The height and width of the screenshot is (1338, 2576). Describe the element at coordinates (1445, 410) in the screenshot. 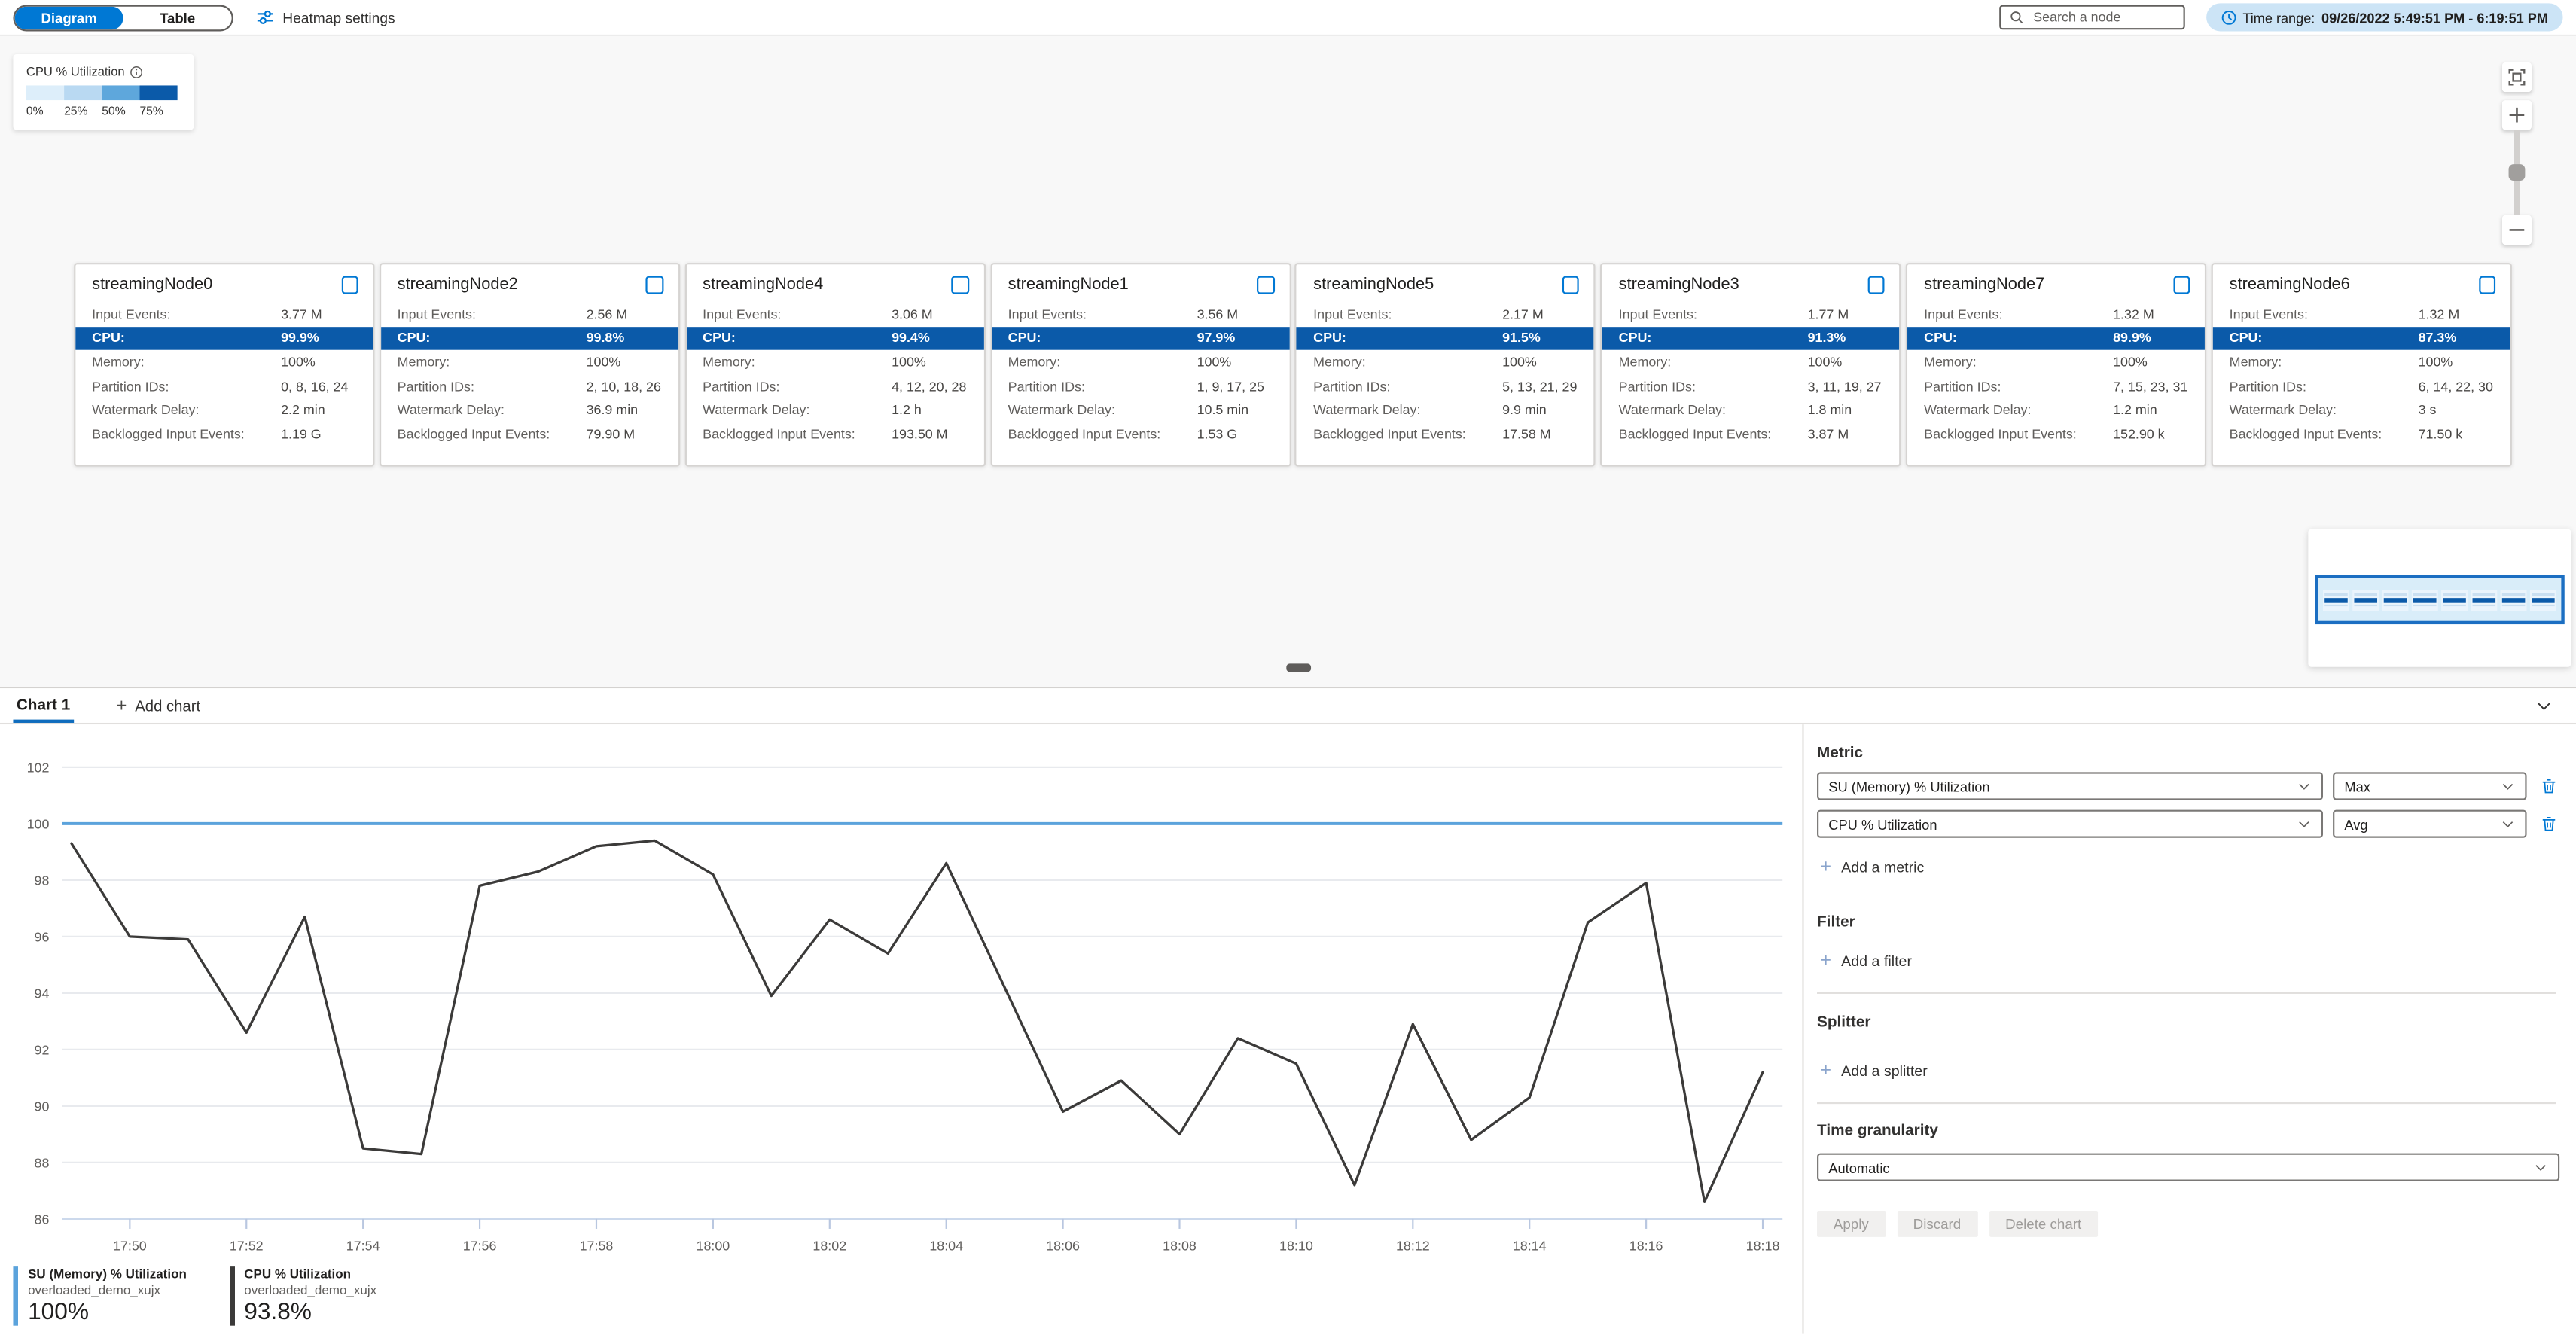

I see `node-stat-row: Watermark Delay: 9.9 min` at that location.